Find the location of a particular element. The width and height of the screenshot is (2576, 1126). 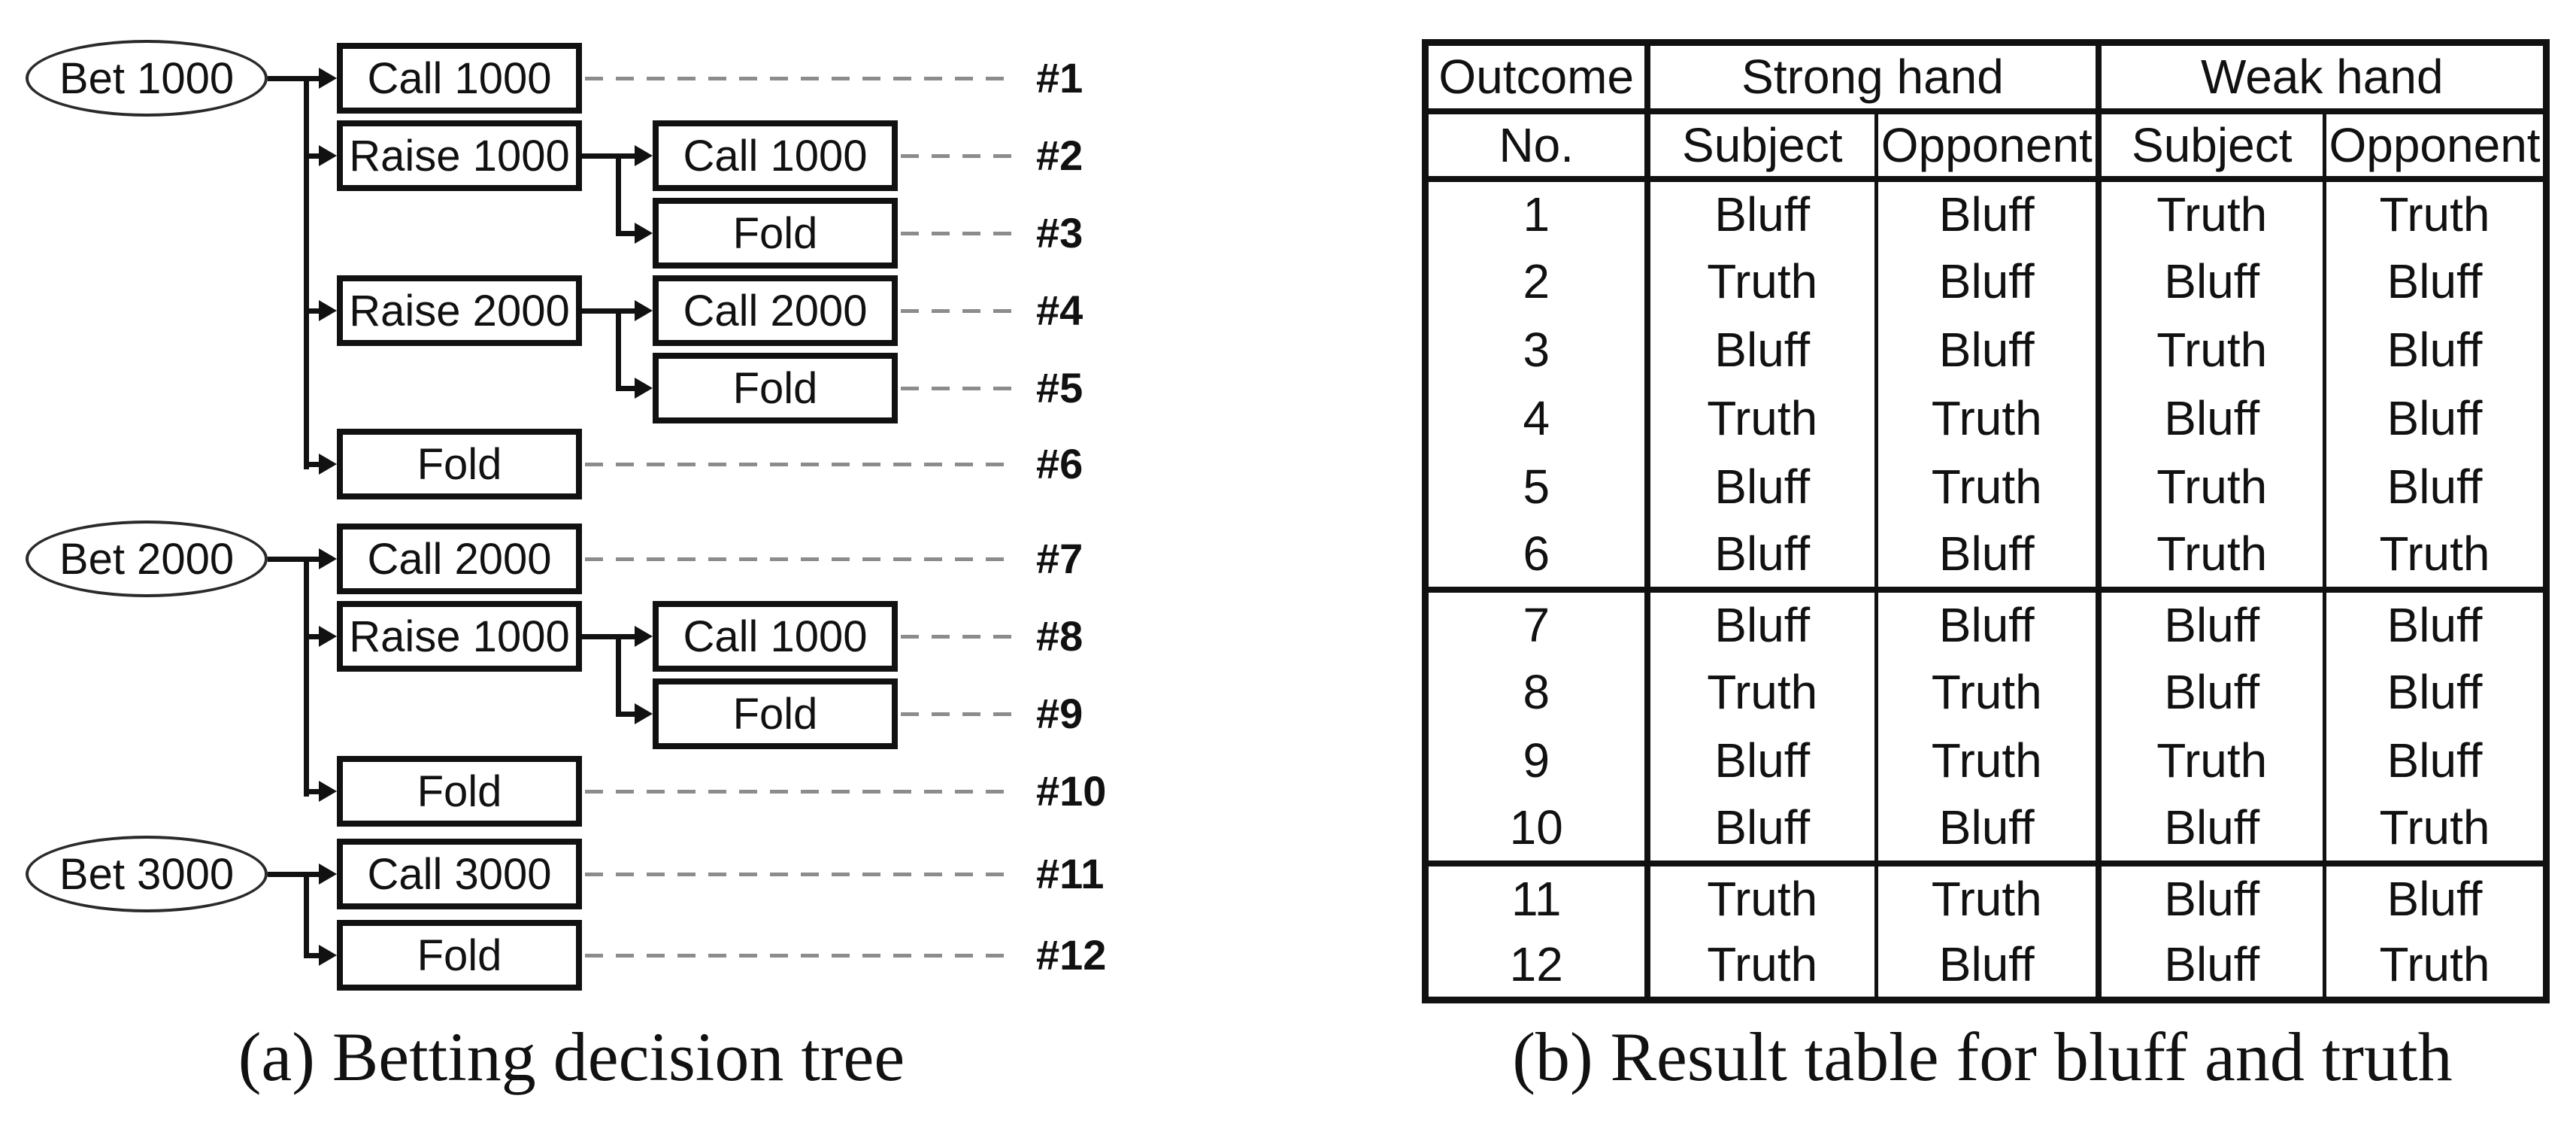

table-subheader-row: No. Subject Opponent Subject Opponent is located at coordinates (1986, 146).